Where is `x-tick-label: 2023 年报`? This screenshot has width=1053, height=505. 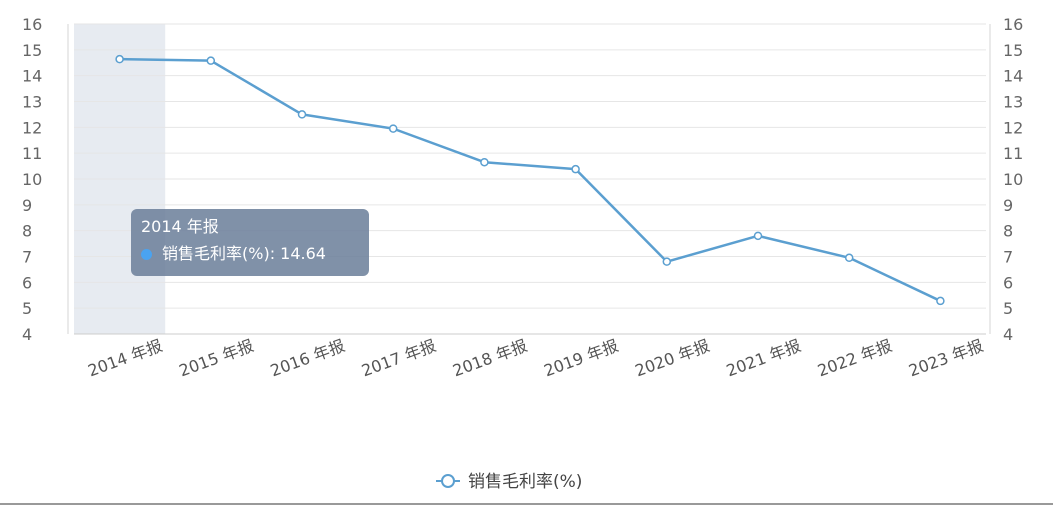
x-tick-label: 2023 年报 is located at coordinates (946, 358).